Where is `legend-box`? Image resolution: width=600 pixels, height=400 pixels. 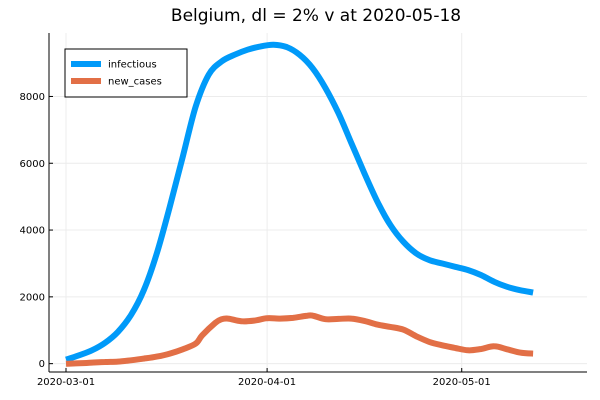 legend-box is located at coordinates (126, 73).